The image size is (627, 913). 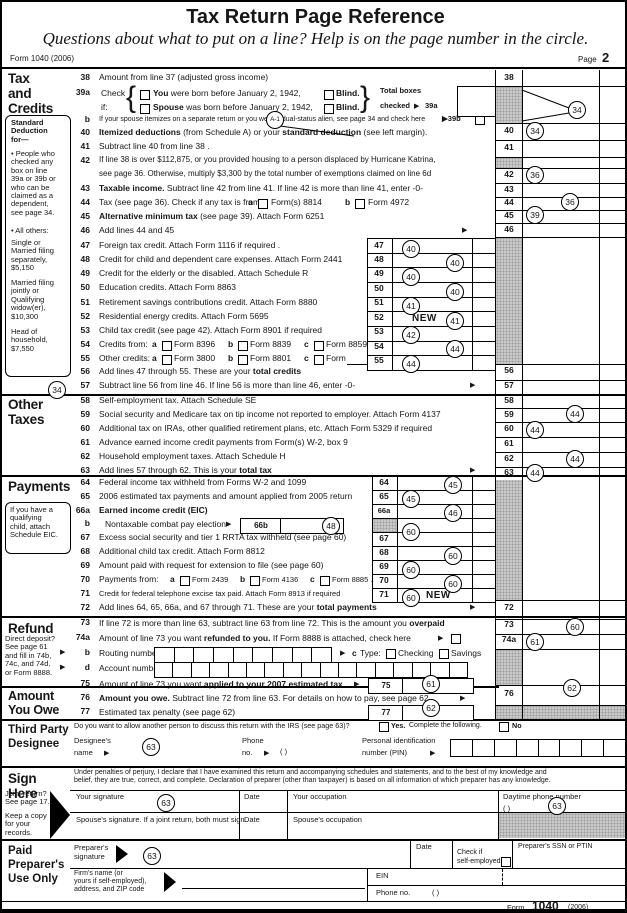 What do you see at coordinates (57, 390) in the screenshot?
I see `page-ref-circle: 34` at bounding box center [57, 390].